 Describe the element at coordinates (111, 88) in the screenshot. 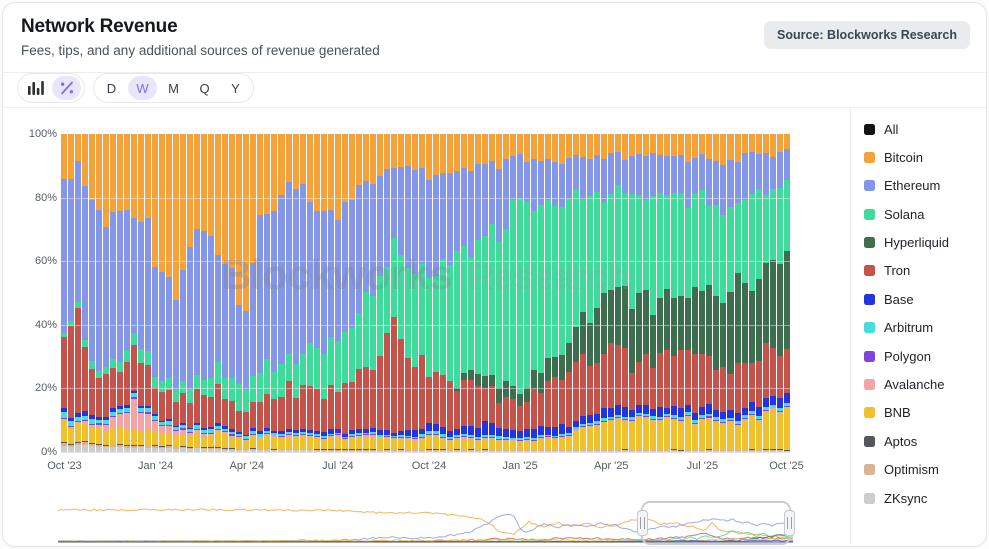

I see `range-button-d: D` at that location.